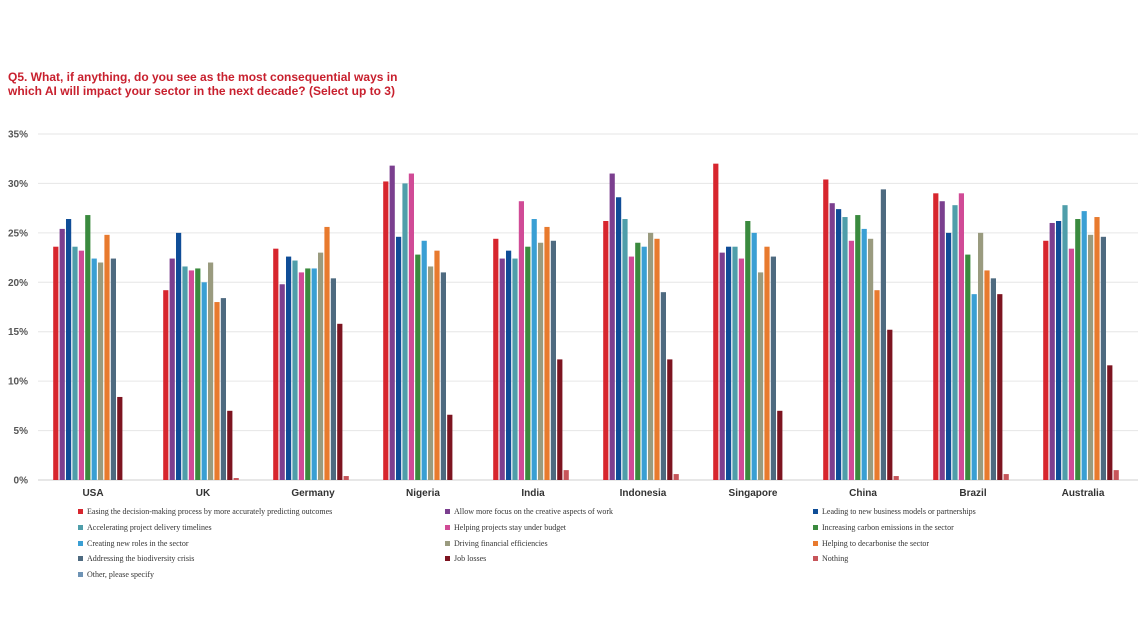  Describe the element at coordinates (120, 575) in the screenshot. I see `legend-label: Other, please specify` at that location.